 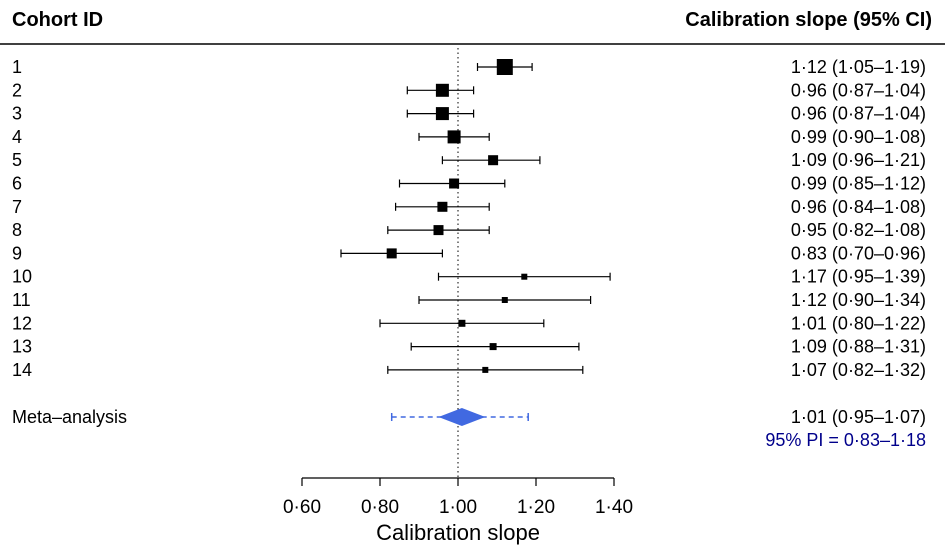 I want to click on cohort-label: 6, so click(x=17, y=184).